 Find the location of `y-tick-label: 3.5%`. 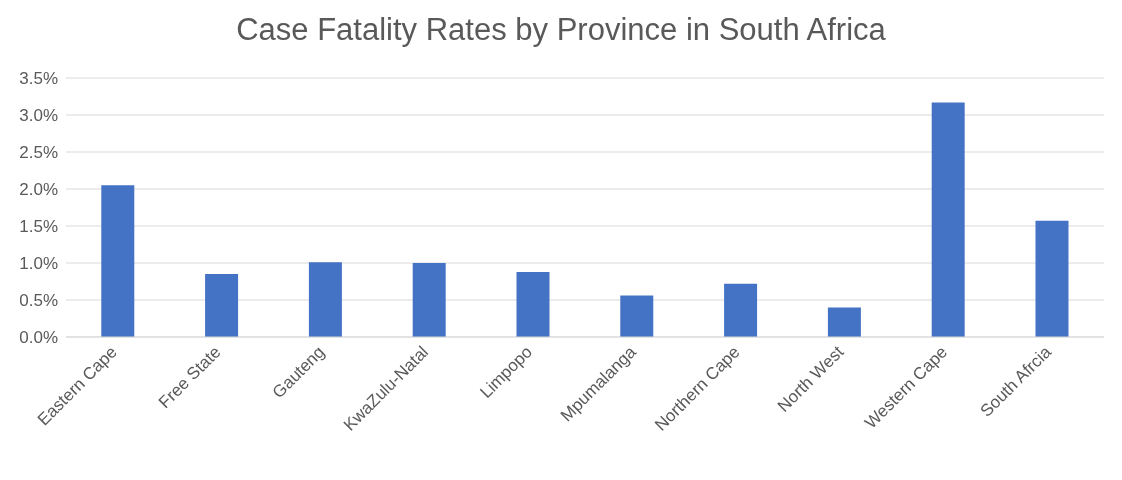

y-tick-label: 3.5% is located at coordinates (38, 79).